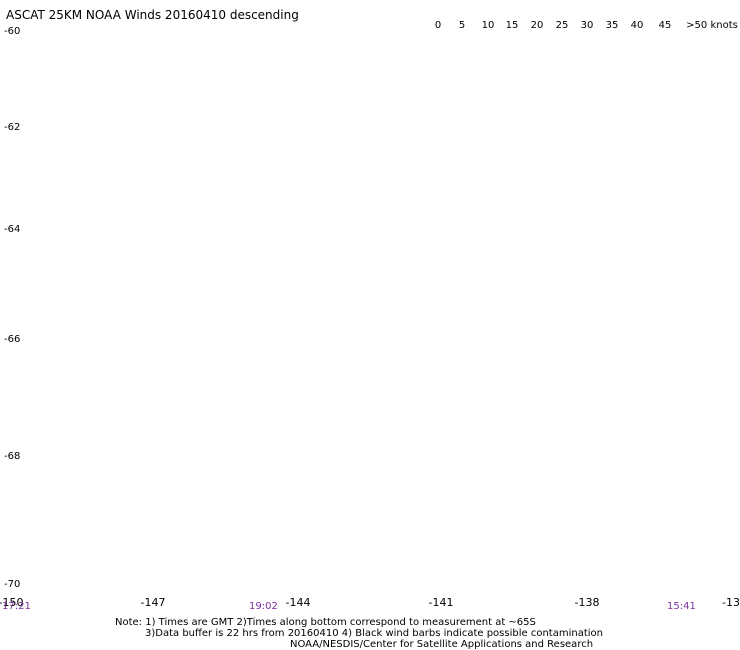  What do you see at coordinates (12, 127) in the screenshot?
I see `lat-label-62: -62` at bounding box center [12, 127].